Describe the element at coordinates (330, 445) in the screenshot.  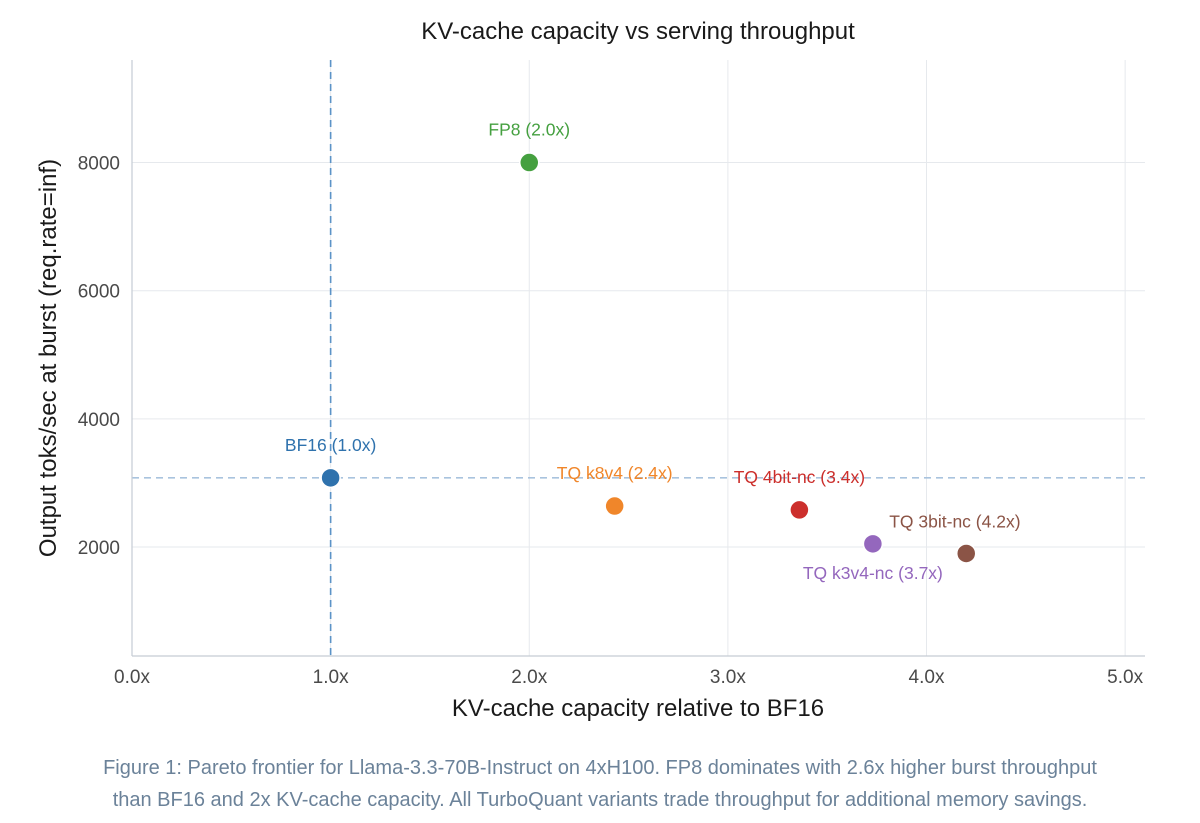
I see `point-label: BF16 (1.0x)` at that location.